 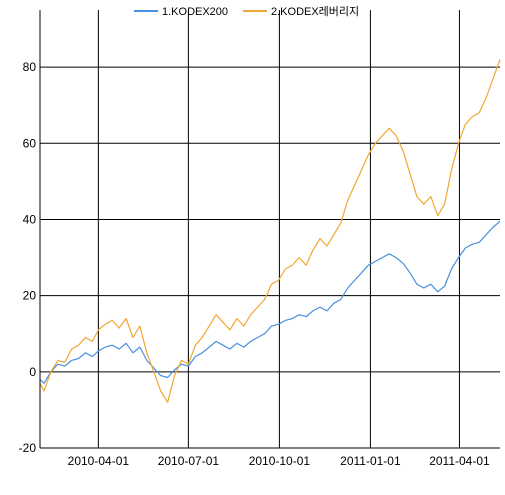 I want to click on legend-item: 1.KODEX200, so click(x=181, y=12).